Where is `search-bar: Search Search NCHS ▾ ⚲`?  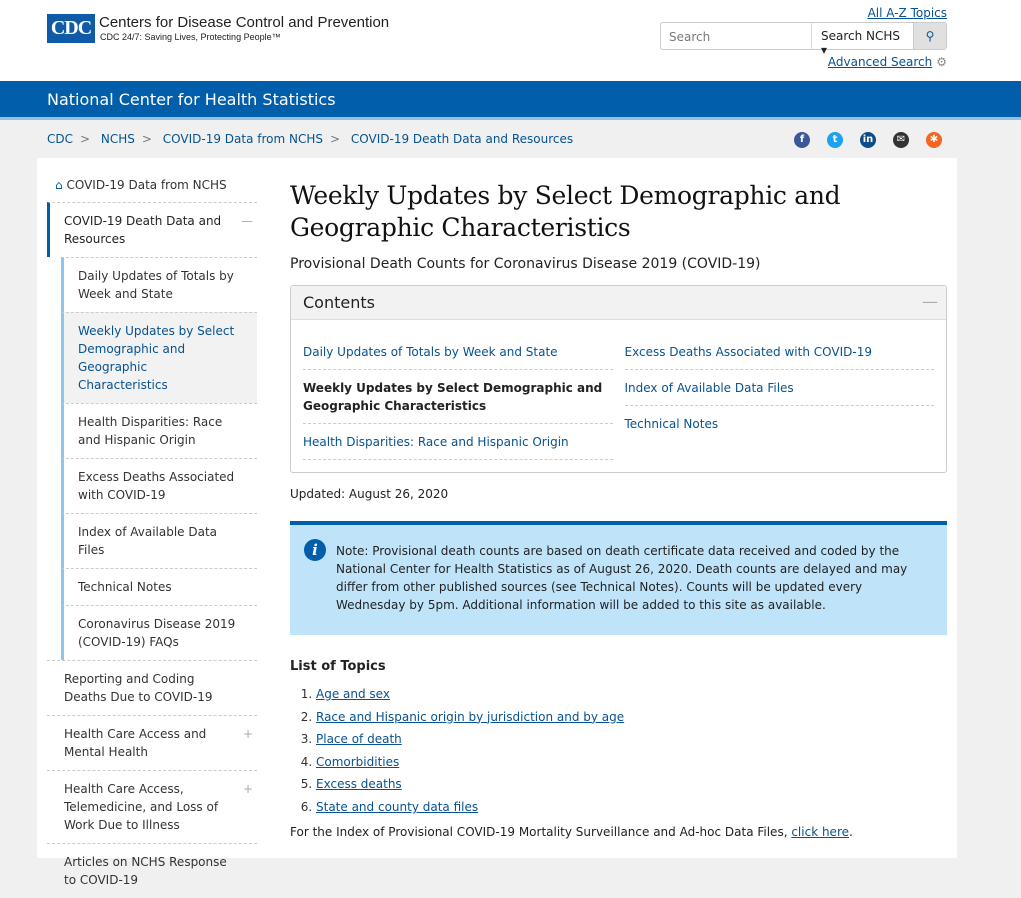 search-bar: Search Search NCHS ▾ ⚲ is located at coordinates (803, 39).